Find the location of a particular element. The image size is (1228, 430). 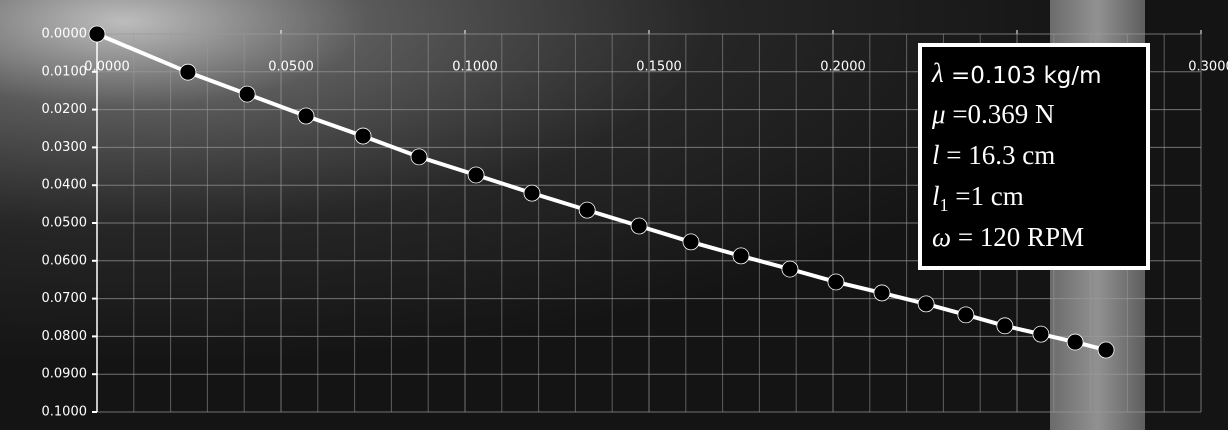

annotation: l1 =1 cm is located at coordinates (978, 198).